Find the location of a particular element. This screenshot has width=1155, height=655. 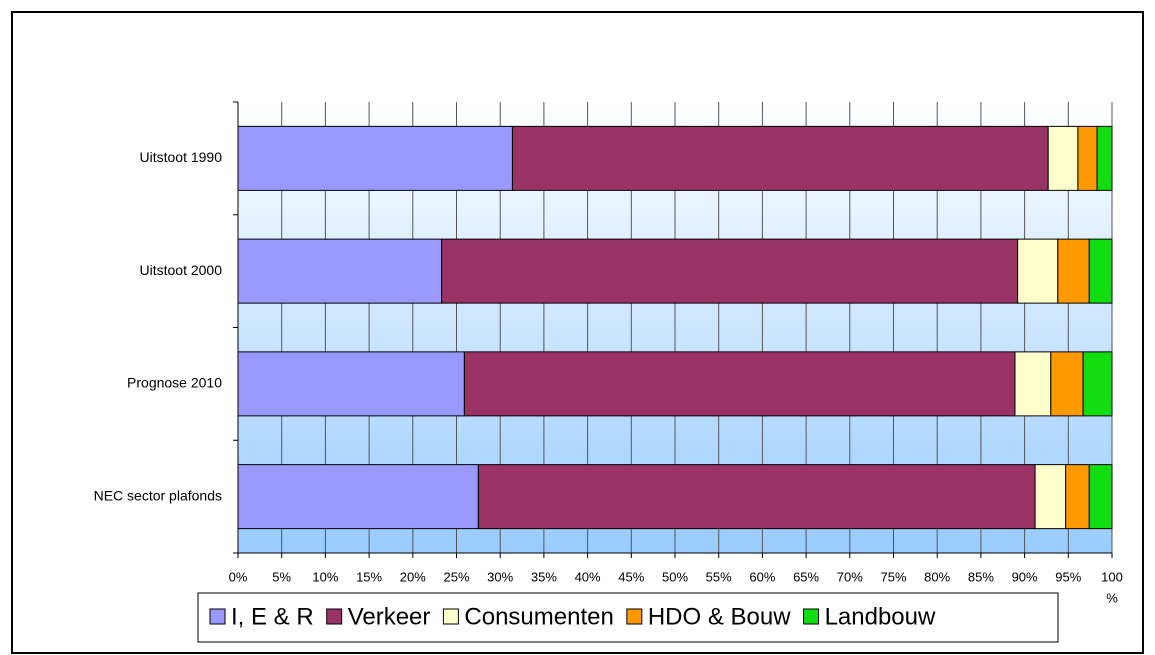

x-tick-label: 70% is located at coordinates (850, 576).